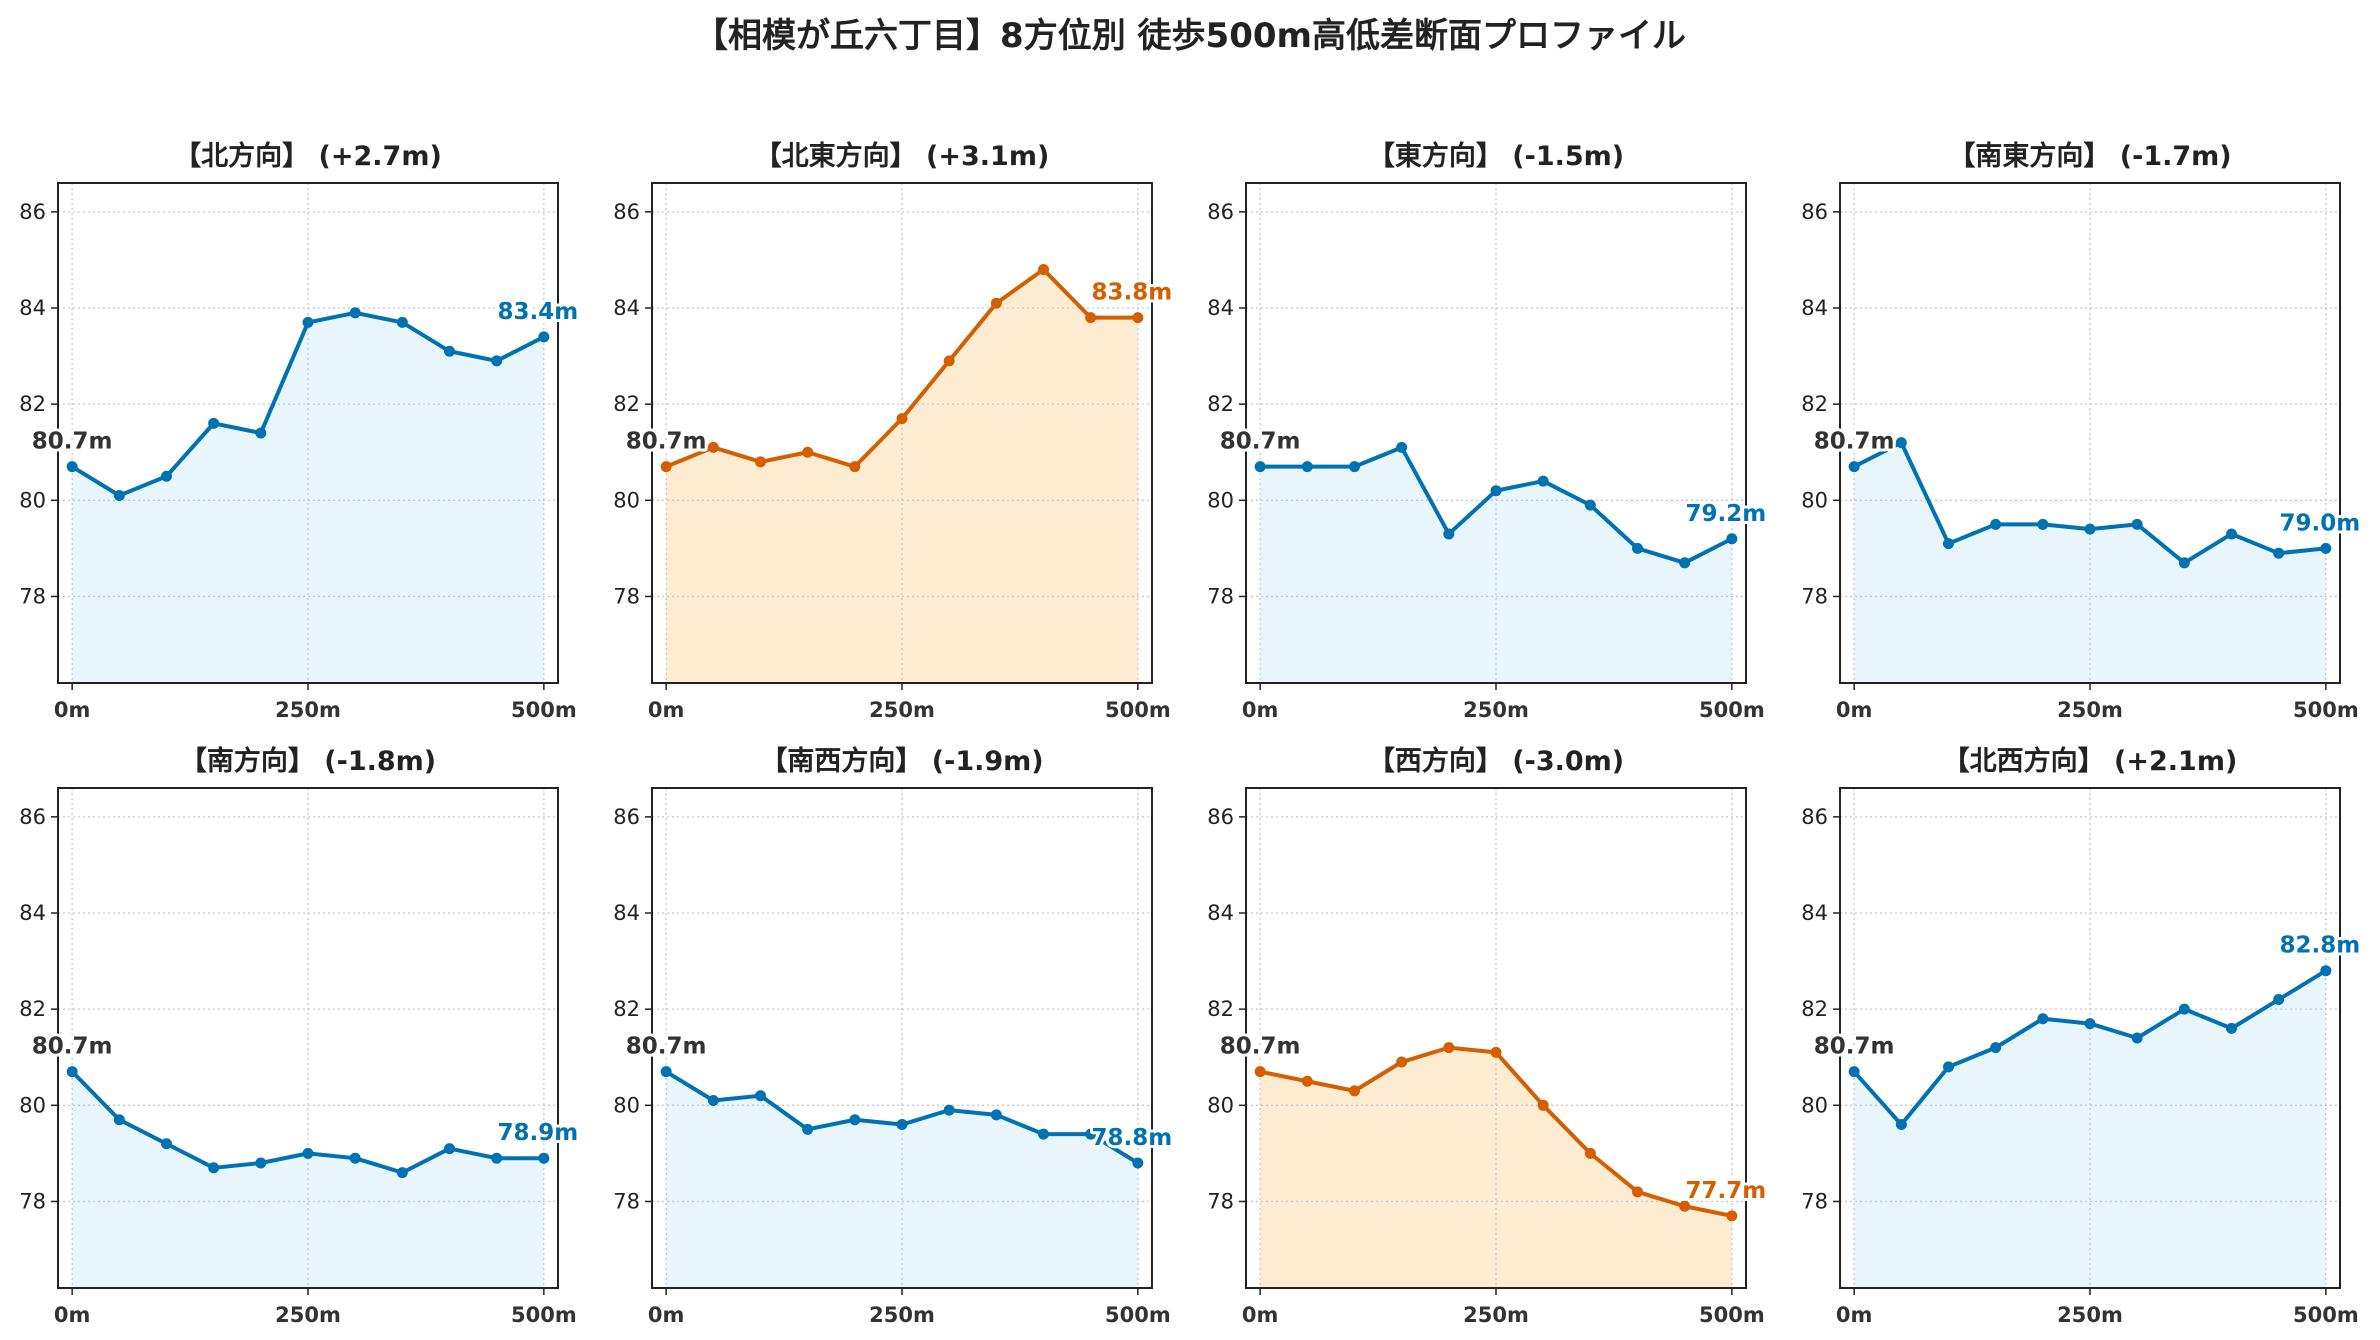 The image size is (2380, 1340). I want to click on end-elevation-label: 79.2m, so click(1725, 514).